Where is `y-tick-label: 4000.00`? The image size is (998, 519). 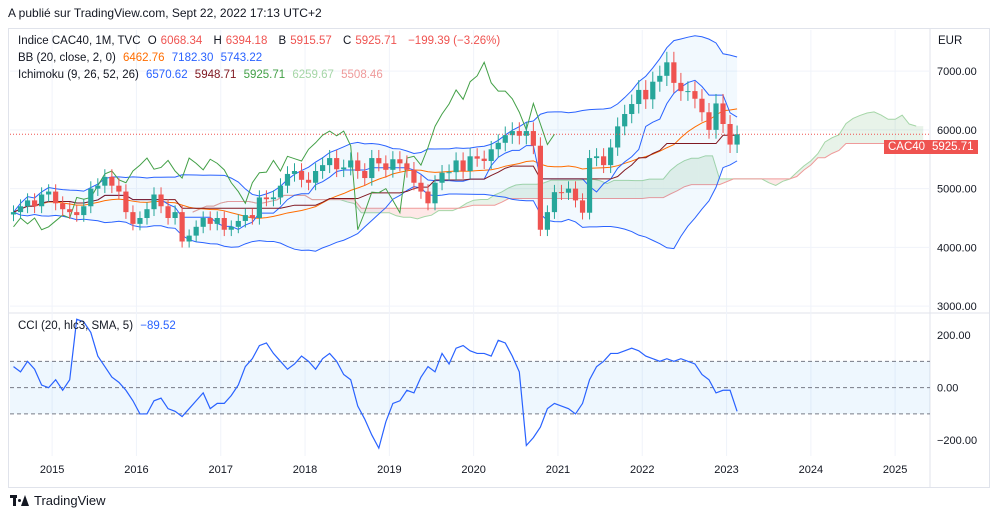
y-tick-label: 4000.00 is located at coordinates (957, 248).